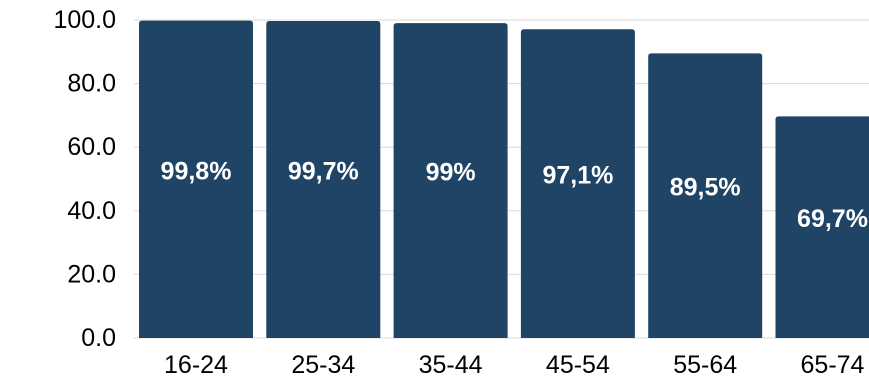  I want to click on y-tick-label: 20.0, so click(91, 274).